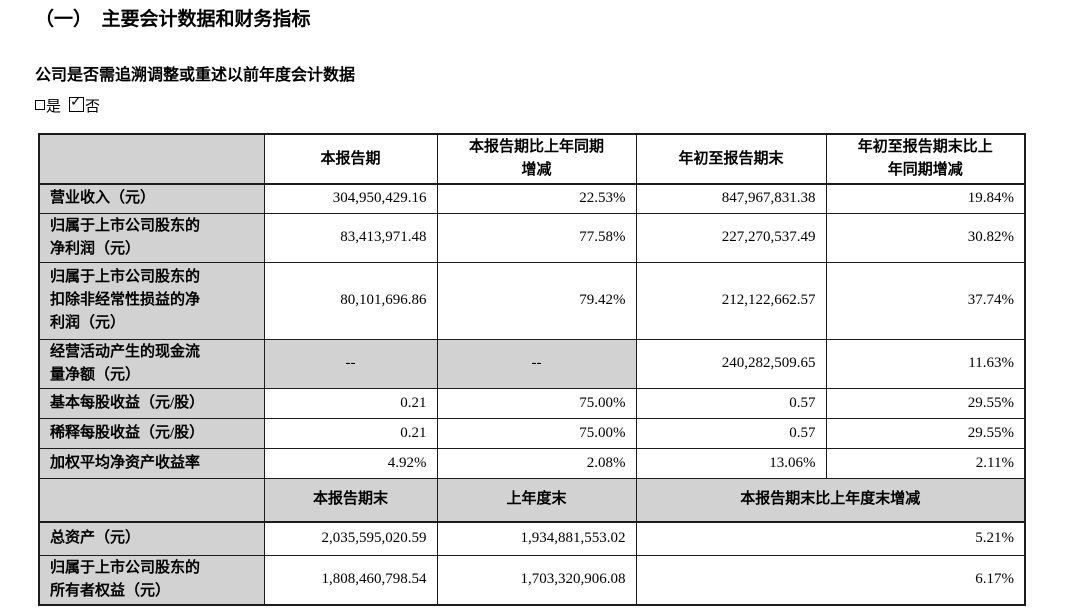  What do you see at coordinates (557, 105) in the screenshot?
I see `restatement-answer-line: 是 ✓ 否` at bounding box center [557, 105].